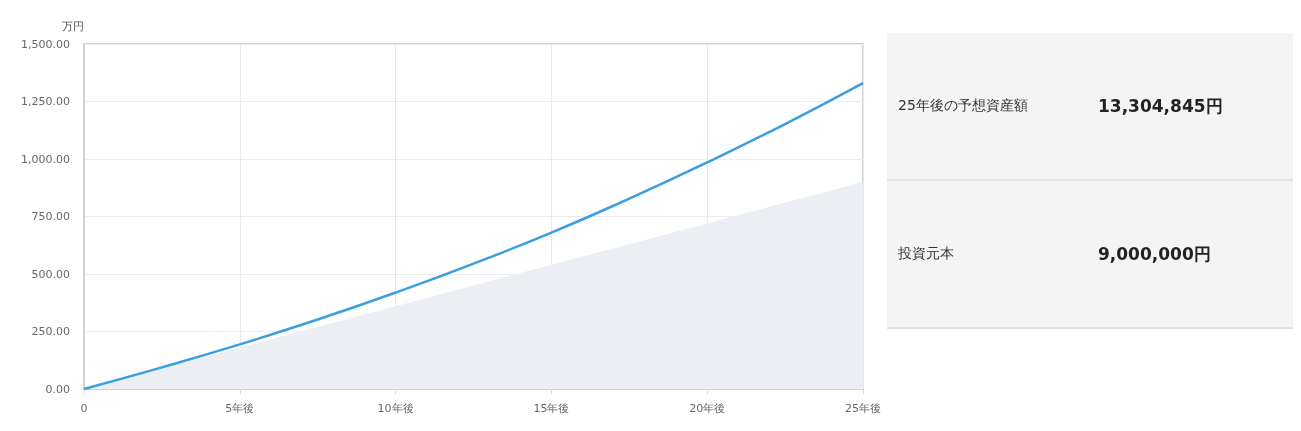 This screenshot has width=1301, height=431. Describe the element at coordinates (45, 101) in the screenshot. I see `y-tick-label: 1,250.00` at that location.